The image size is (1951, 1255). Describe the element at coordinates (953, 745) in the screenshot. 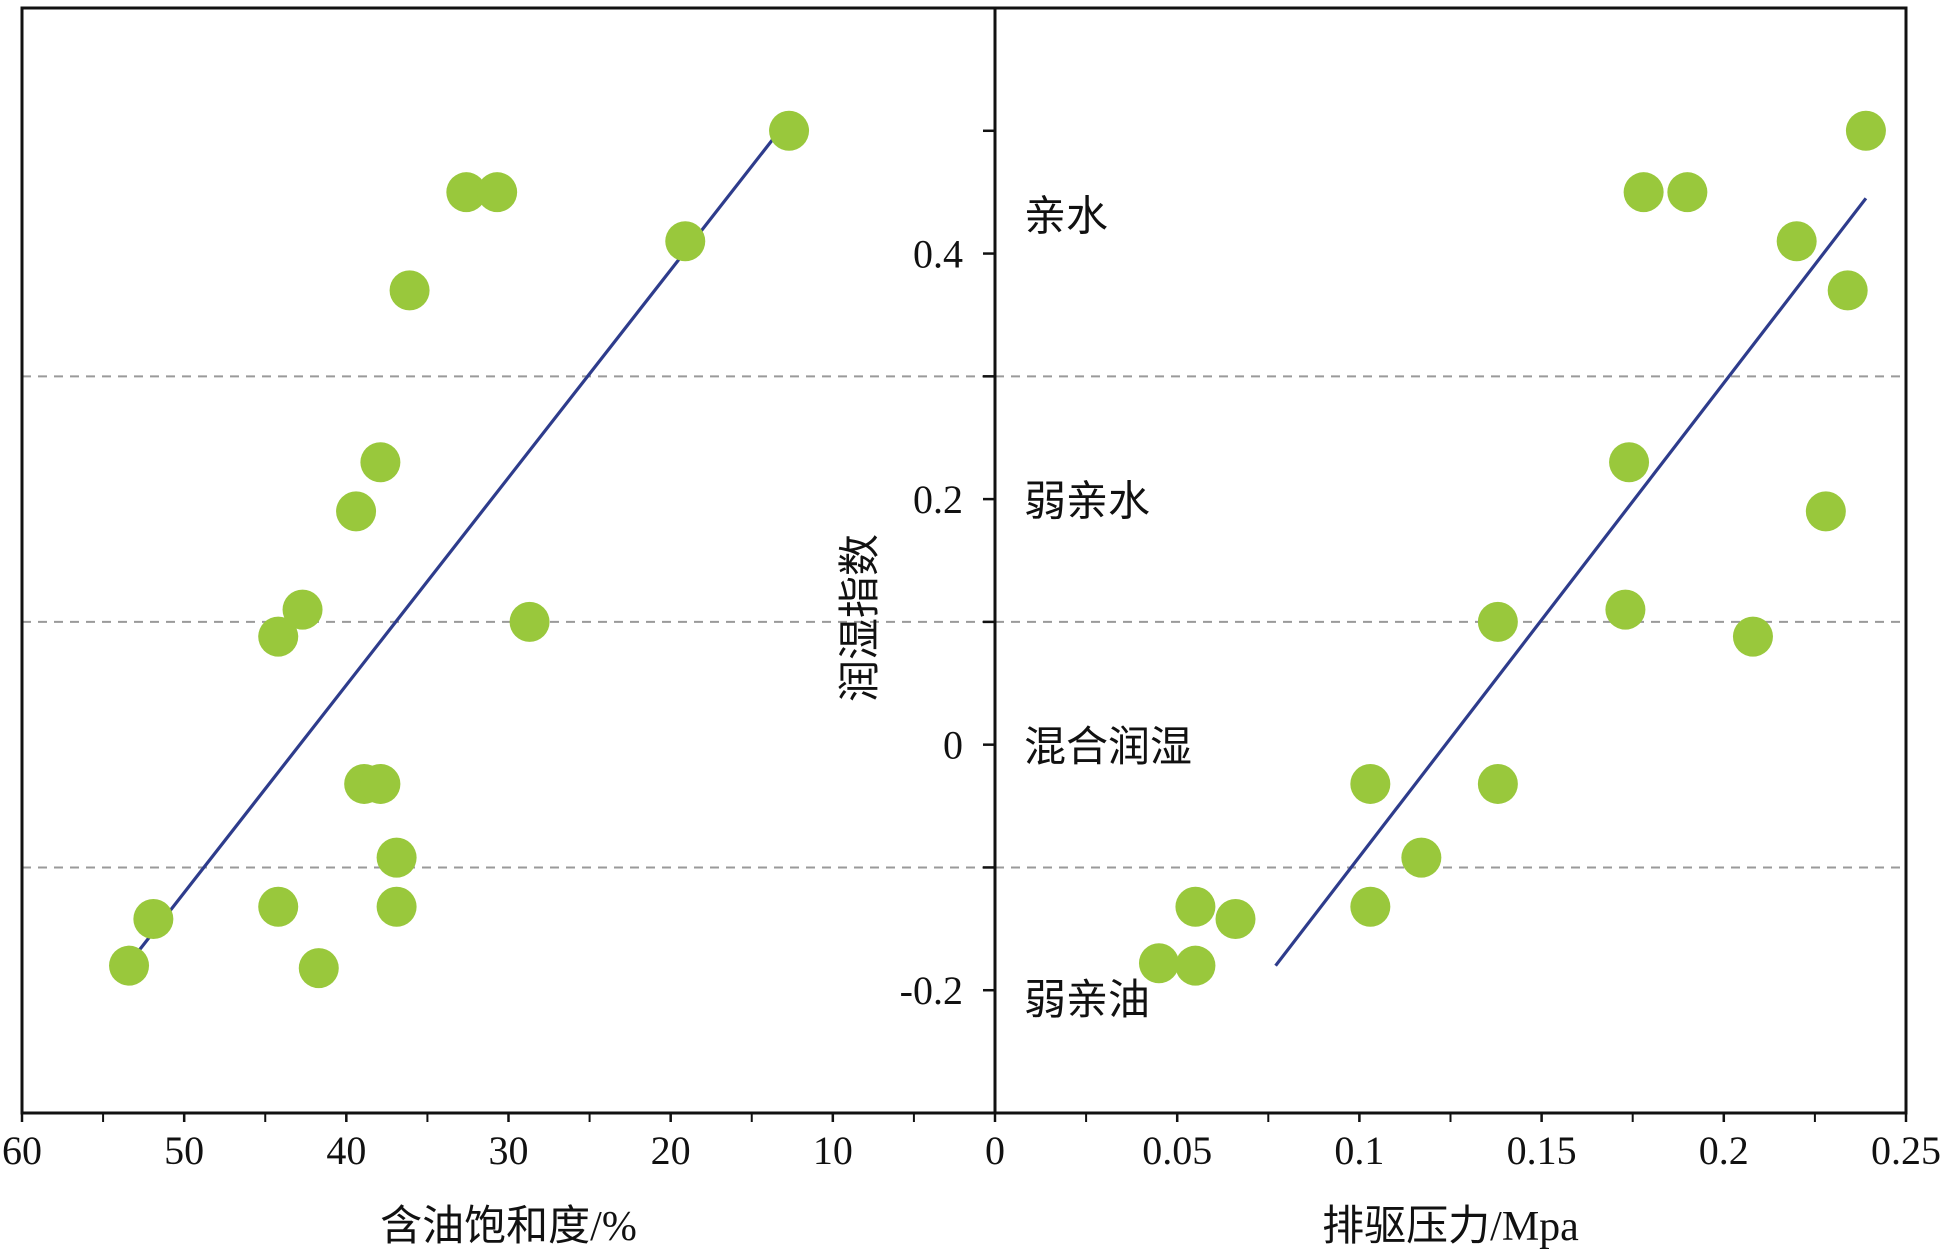

I see `y-tick-label-1: 0` at that location.